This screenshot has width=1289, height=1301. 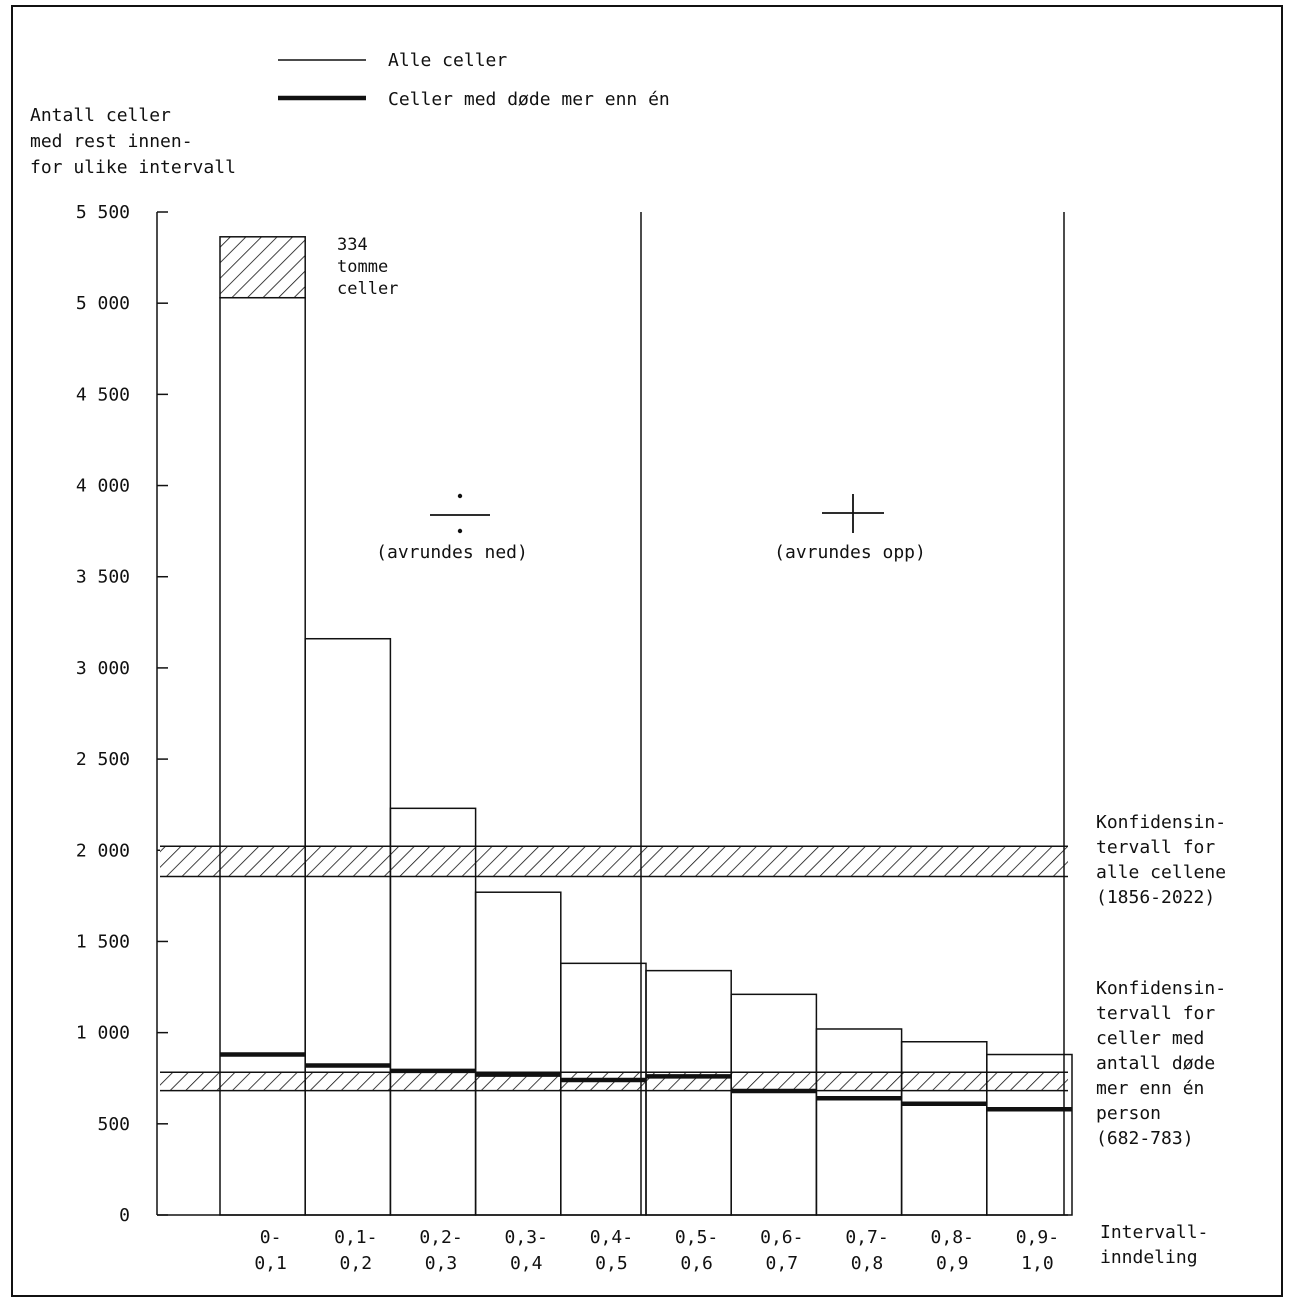 I want to click on region-round-down: (avrundes ned), so click(x=452, y=528).